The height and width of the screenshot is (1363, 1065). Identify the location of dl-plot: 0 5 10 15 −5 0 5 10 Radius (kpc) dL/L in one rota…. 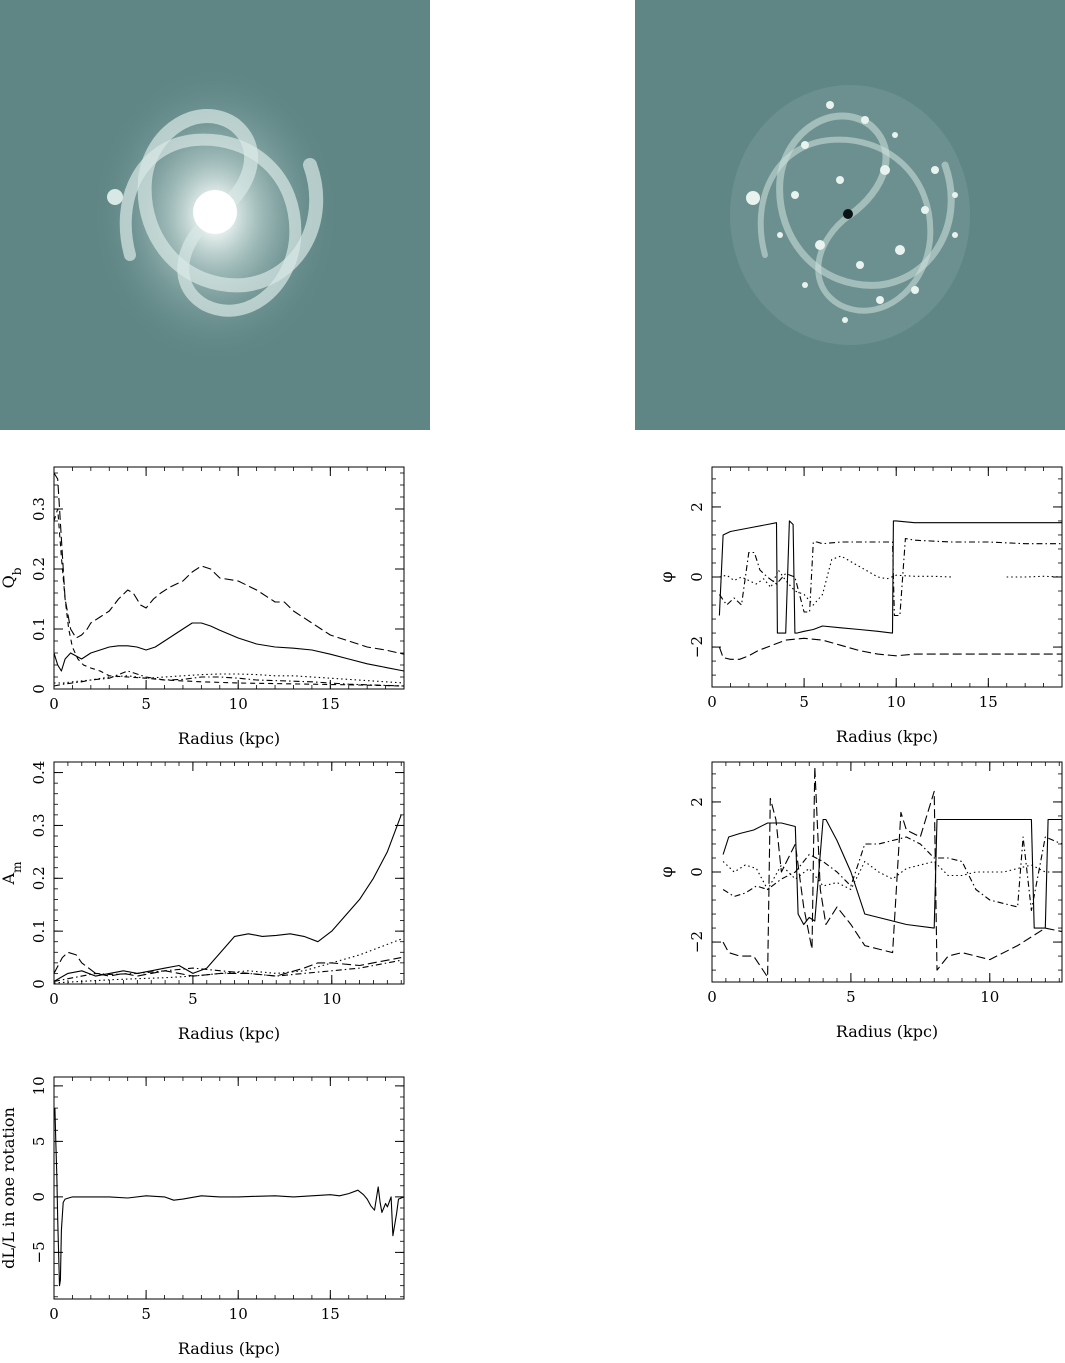
(202, 1217).